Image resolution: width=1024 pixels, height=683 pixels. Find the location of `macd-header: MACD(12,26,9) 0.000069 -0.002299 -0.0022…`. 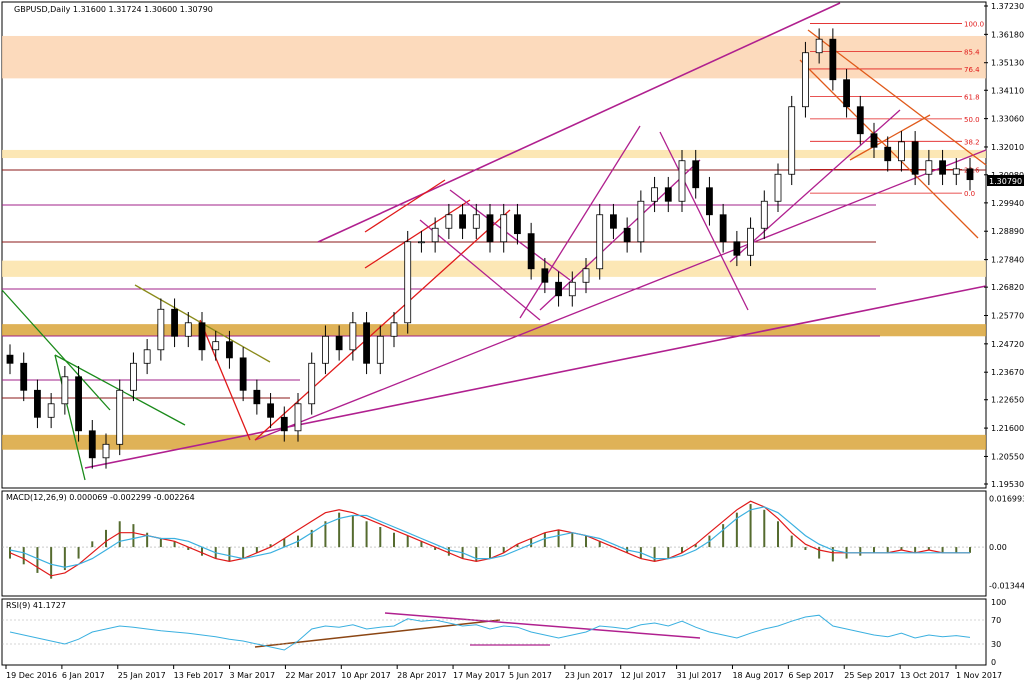

macd-header: MACD(12,26,9) 0.000069 -0.002299 -0.0022… is located at coordinates (100, 497).